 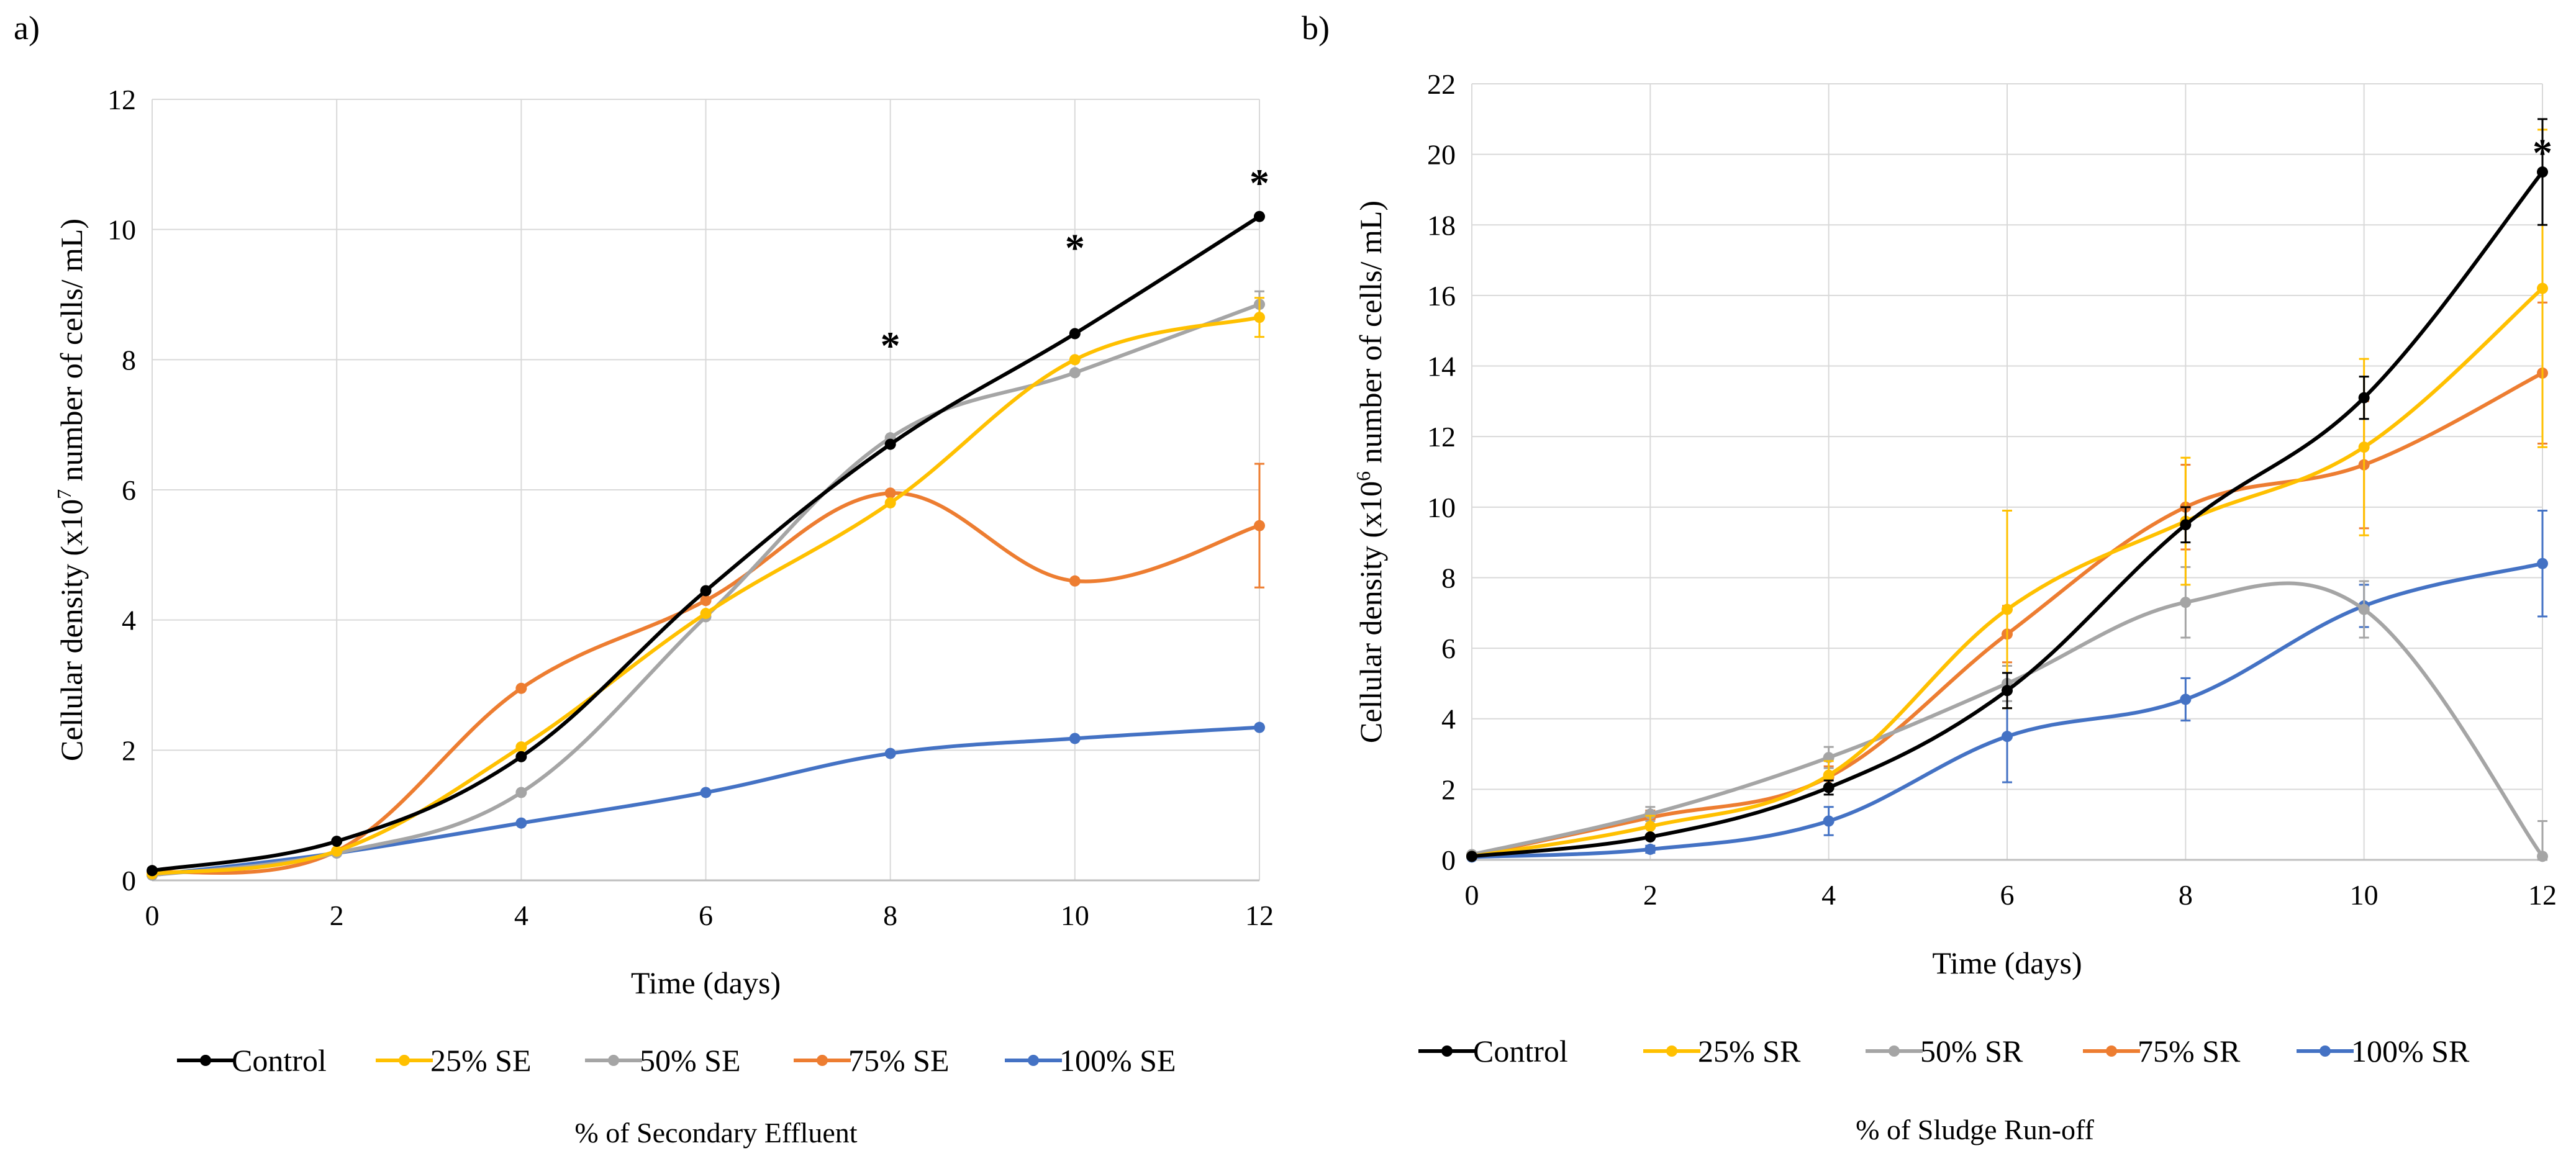 What do you see at coordinates (690, 1060) in the screenshot?
I see `chart0-legend-label: 50% SE` at bounding box center [690, 1060].